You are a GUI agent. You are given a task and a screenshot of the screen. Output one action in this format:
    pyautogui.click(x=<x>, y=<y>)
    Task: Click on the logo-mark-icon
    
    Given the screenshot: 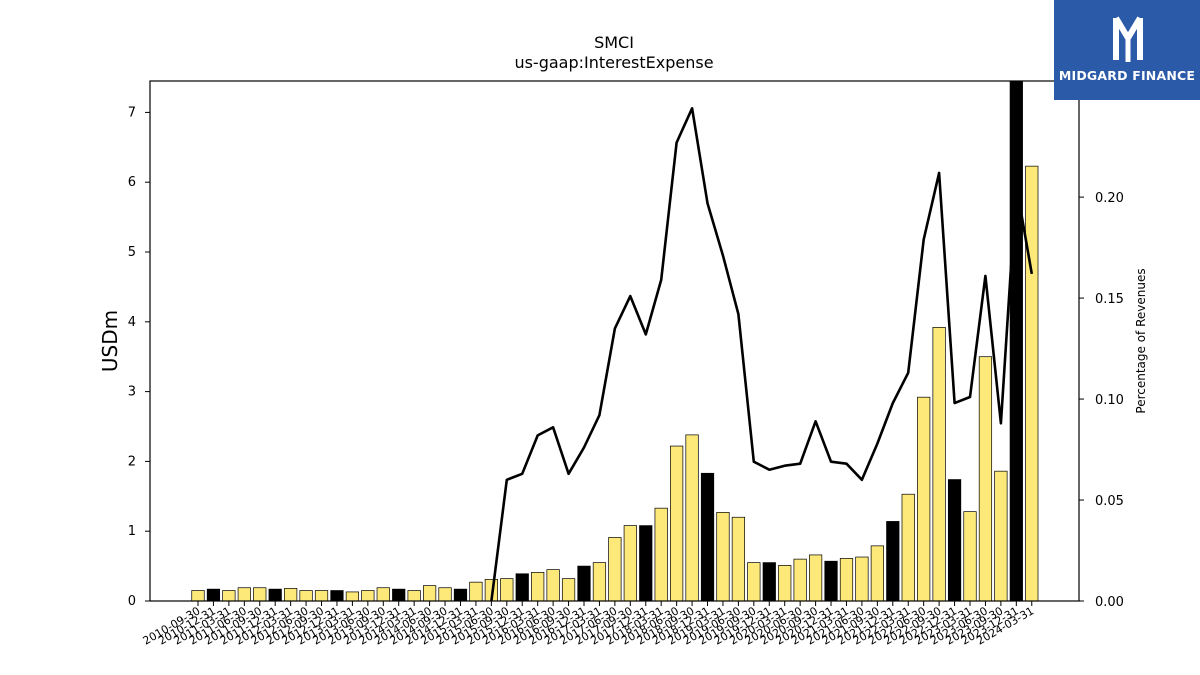 What is the action you would take?
    pyautogui.click(x=1128, y=39)
    